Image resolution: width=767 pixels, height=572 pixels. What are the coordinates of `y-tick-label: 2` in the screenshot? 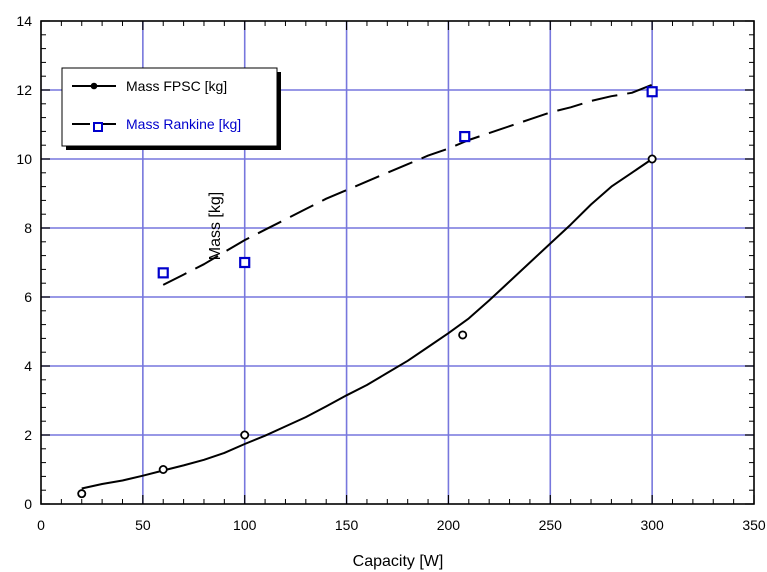 It's located at (28, 435).